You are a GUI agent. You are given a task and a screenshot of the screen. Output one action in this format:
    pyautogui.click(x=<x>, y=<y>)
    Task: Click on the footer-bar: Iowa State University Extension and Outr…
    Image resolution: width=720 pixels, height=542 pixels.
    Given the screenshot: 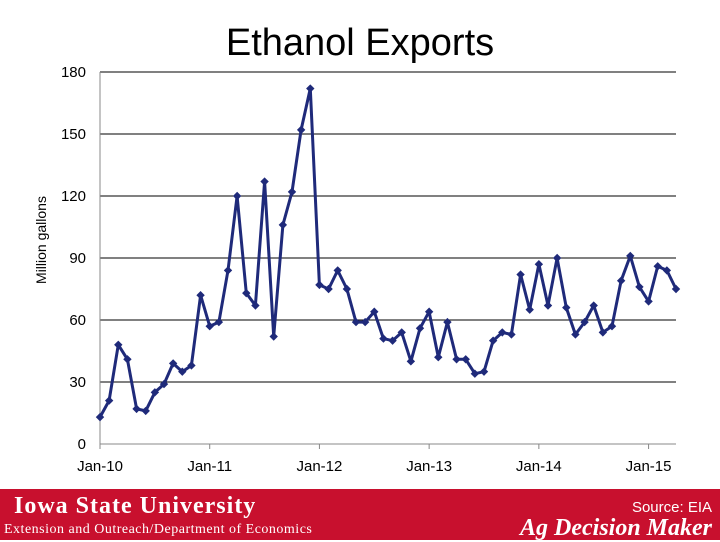 What is the action you would take?
    pyautogui.click(x=360, y=515)
    